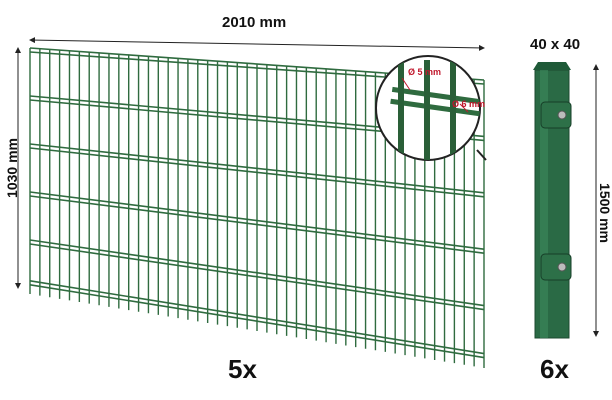 The height and width of the screenshot is (400, 612). What do you see at coordinates (257, 44) in the screenshot?
I see `width-dimension-line` at bounding box center [257, 44].